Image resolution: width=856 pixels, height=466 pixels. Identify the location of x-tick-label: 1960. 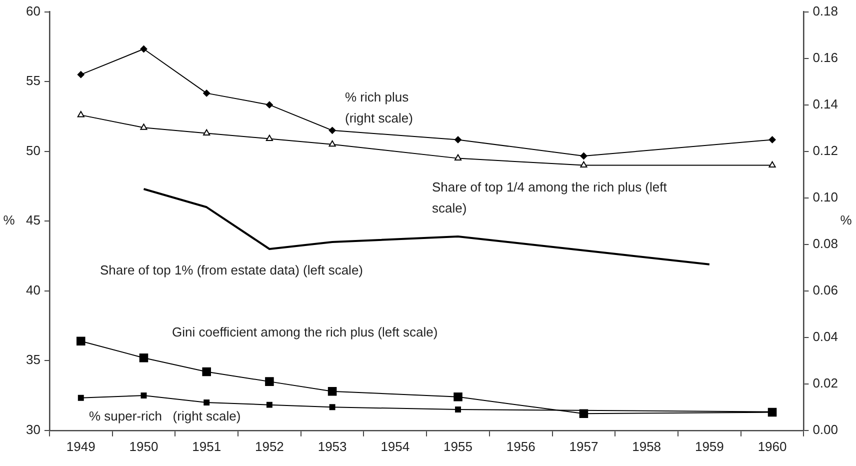
(772, 446).